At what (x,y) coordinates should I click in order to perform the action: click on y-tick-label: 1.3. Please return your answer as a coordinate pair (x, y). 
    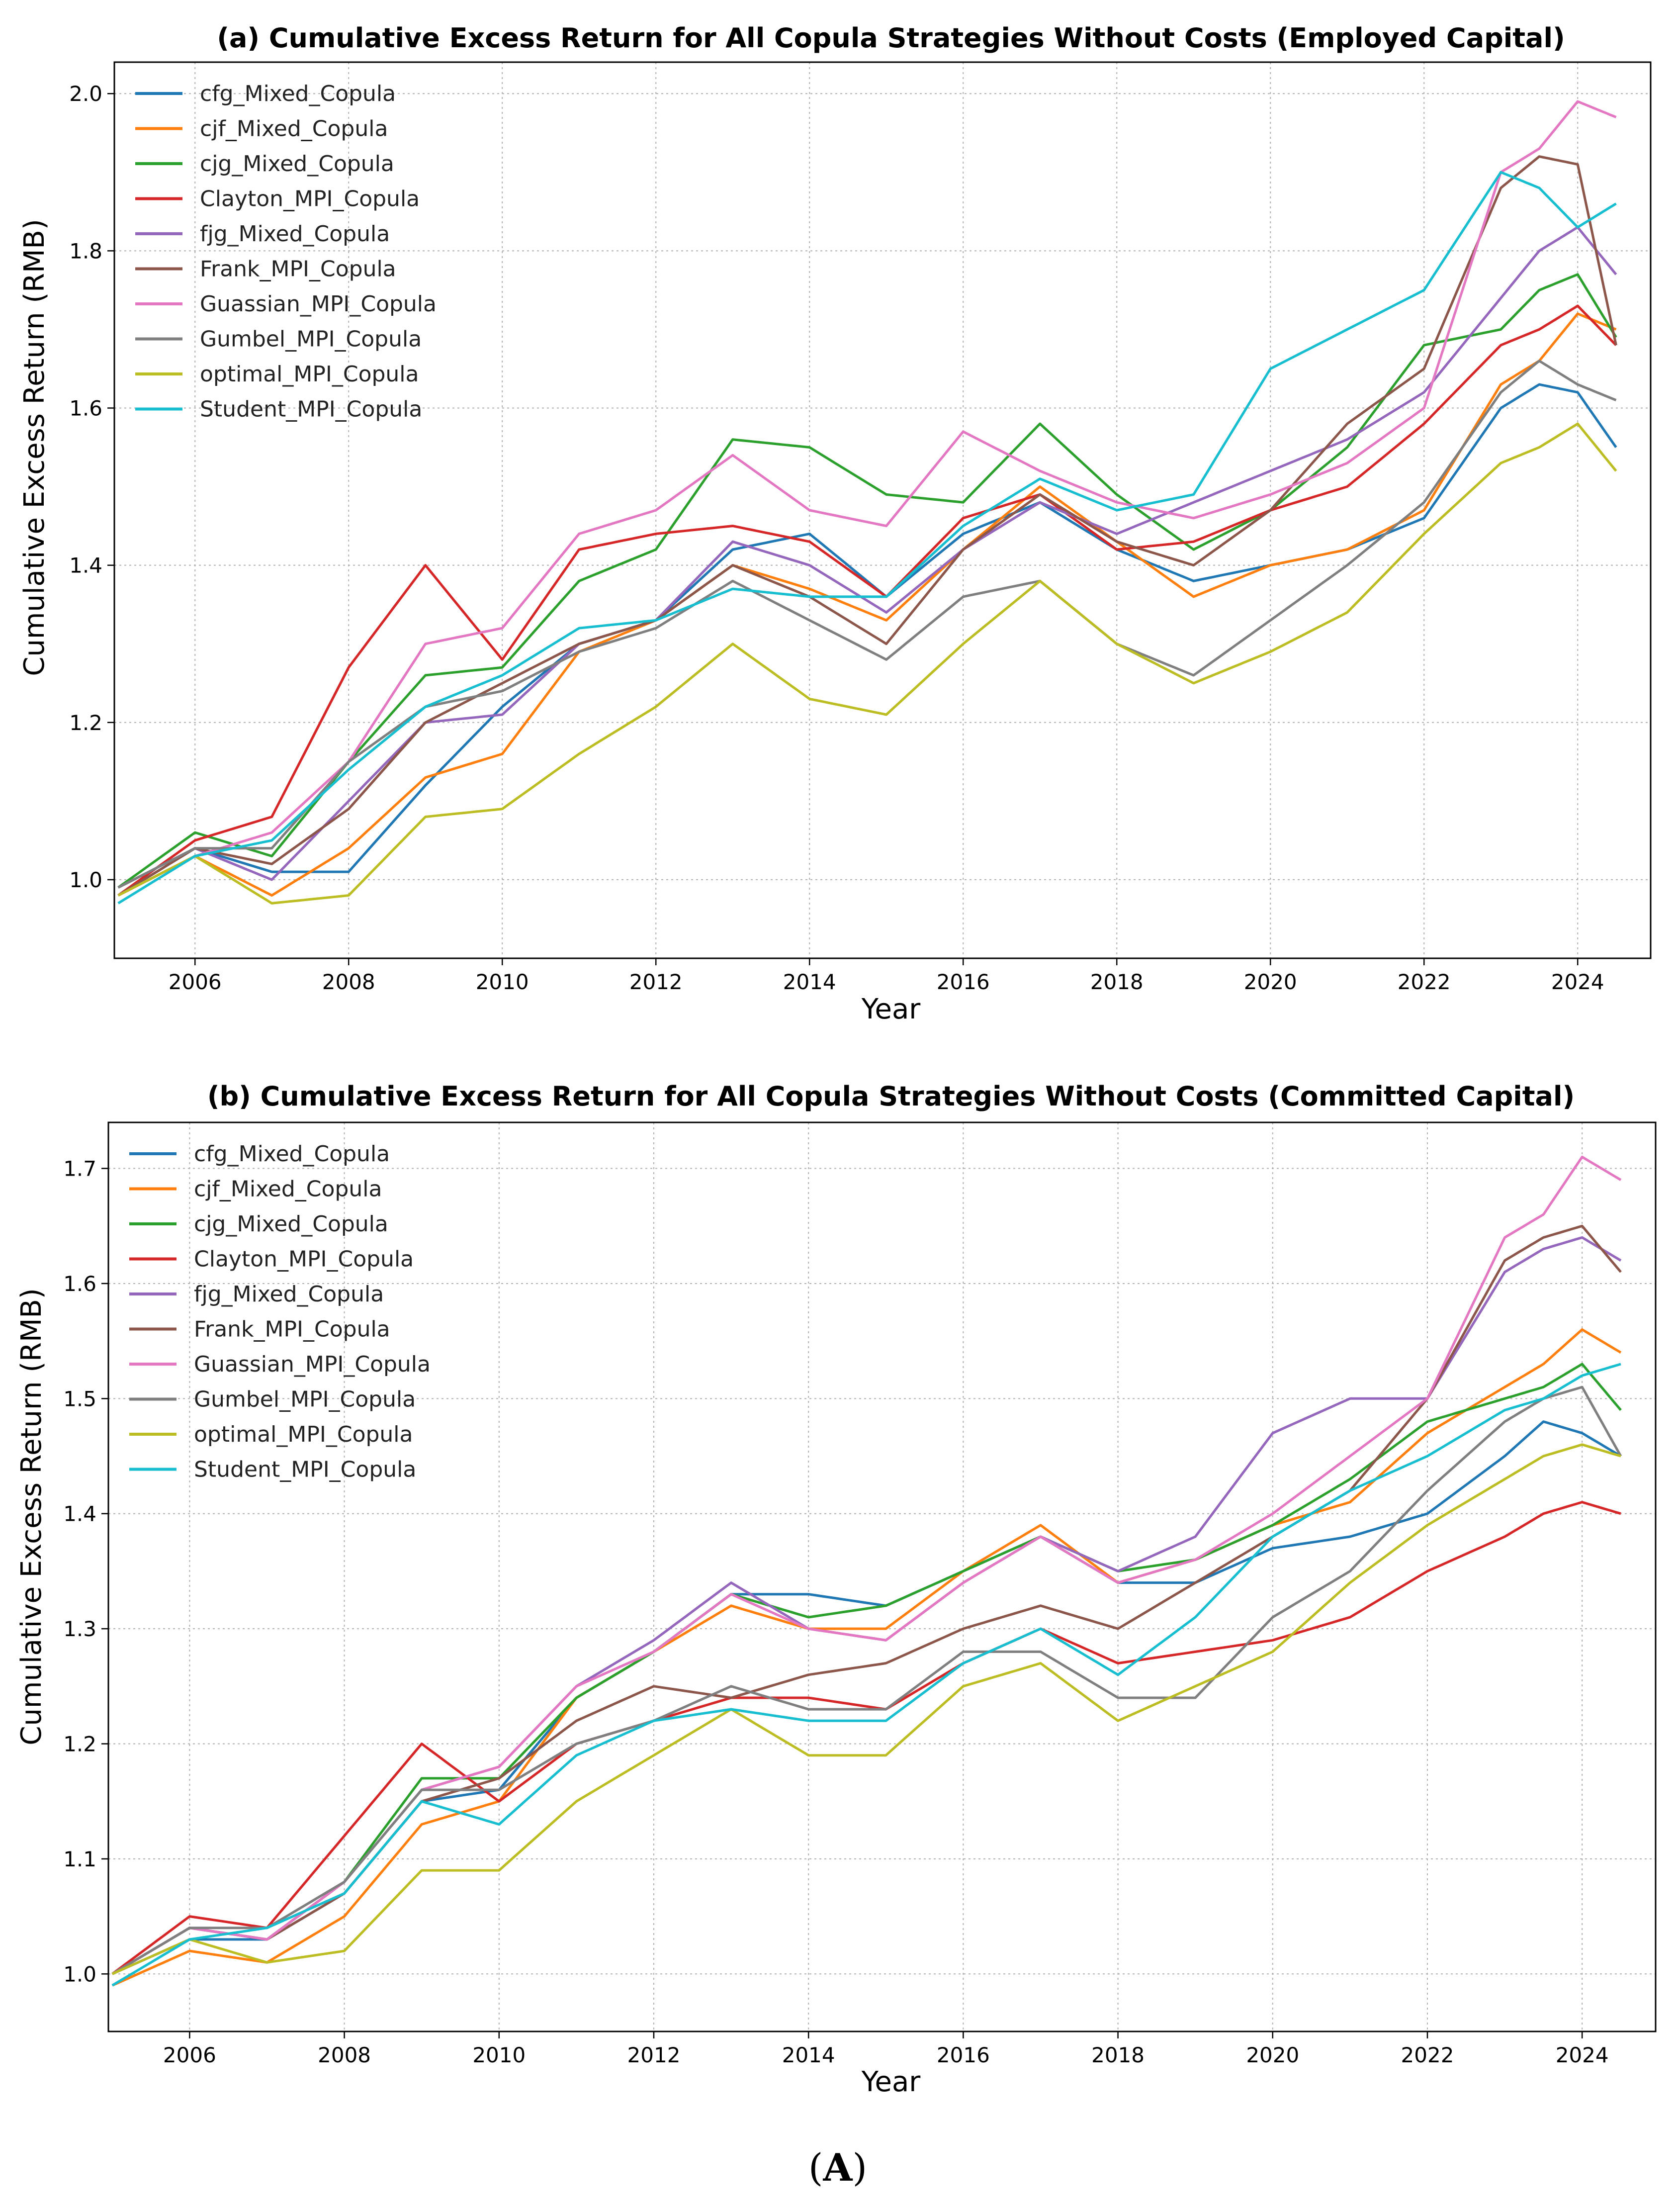
    Looking at the image, I should click on (79, 1629).